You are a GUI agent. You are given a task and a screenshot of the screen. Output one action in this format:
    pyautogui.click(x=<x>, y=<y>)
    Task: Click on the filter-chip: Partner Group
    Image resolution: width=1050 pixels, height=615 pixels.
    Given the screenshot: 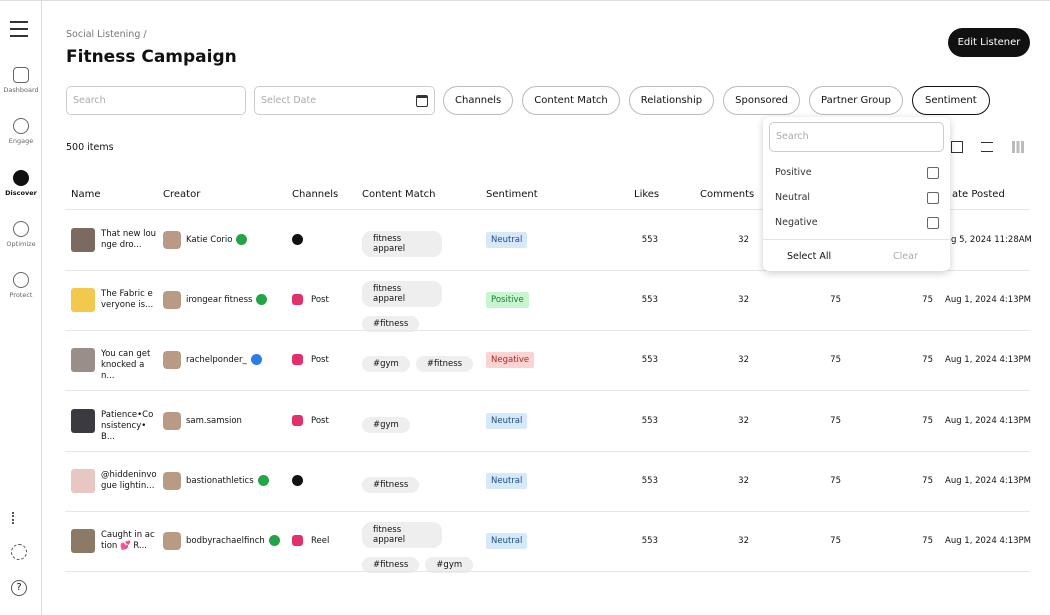 What is the action you would take?
    pyautogui.click(x=856, y=100)
    